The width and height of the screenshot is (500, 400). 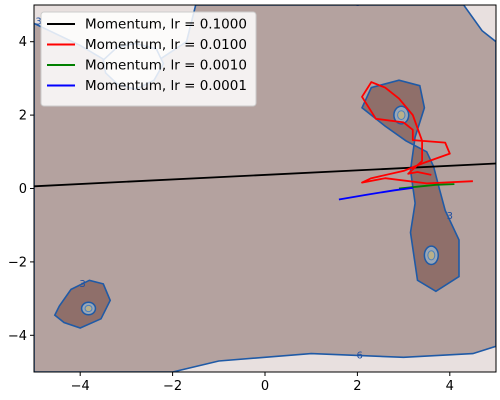 What do you see at coordinates (265, 386) in the screenshot?
I see `x-tick-label: 0` at bounding box center [265, 386].